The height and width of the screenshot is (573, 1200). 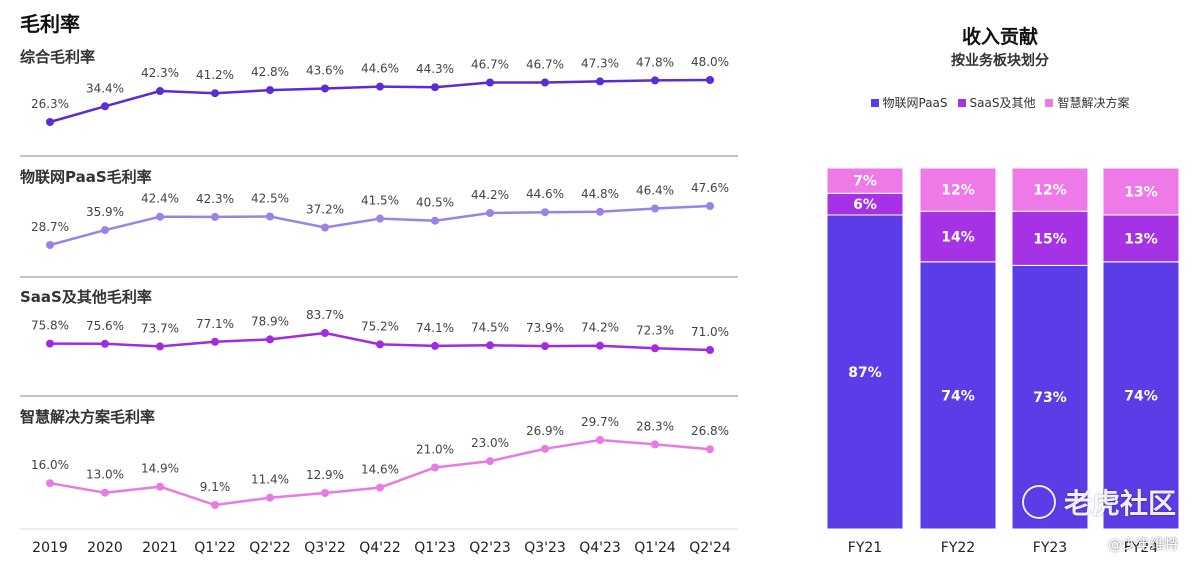 I want to click on revenue-legend: 物联网PaaS SaaS及其他 智慧解决方案, so click(x=1000, y=102).